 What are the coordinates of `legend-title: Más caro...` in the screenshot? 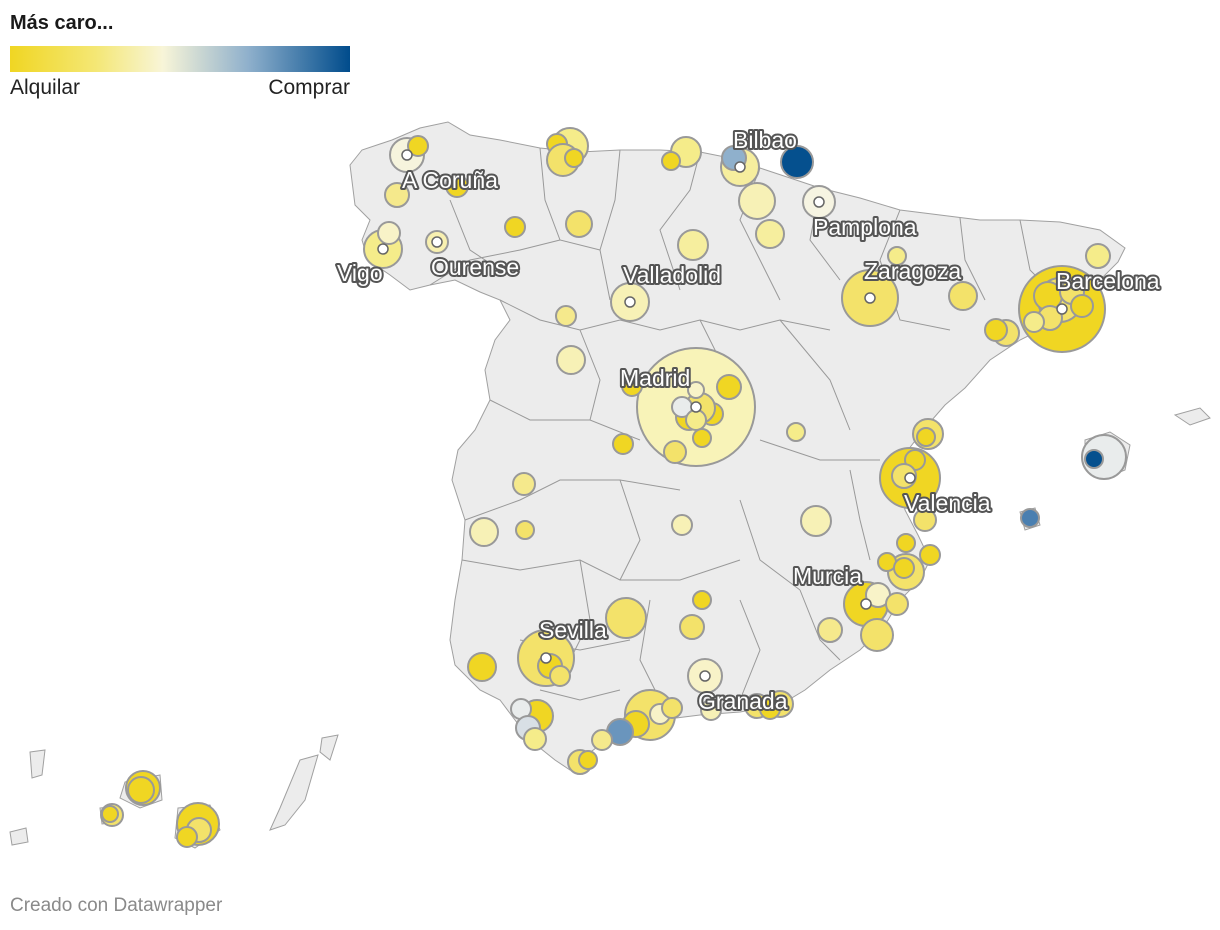 It's located at (62, 23).